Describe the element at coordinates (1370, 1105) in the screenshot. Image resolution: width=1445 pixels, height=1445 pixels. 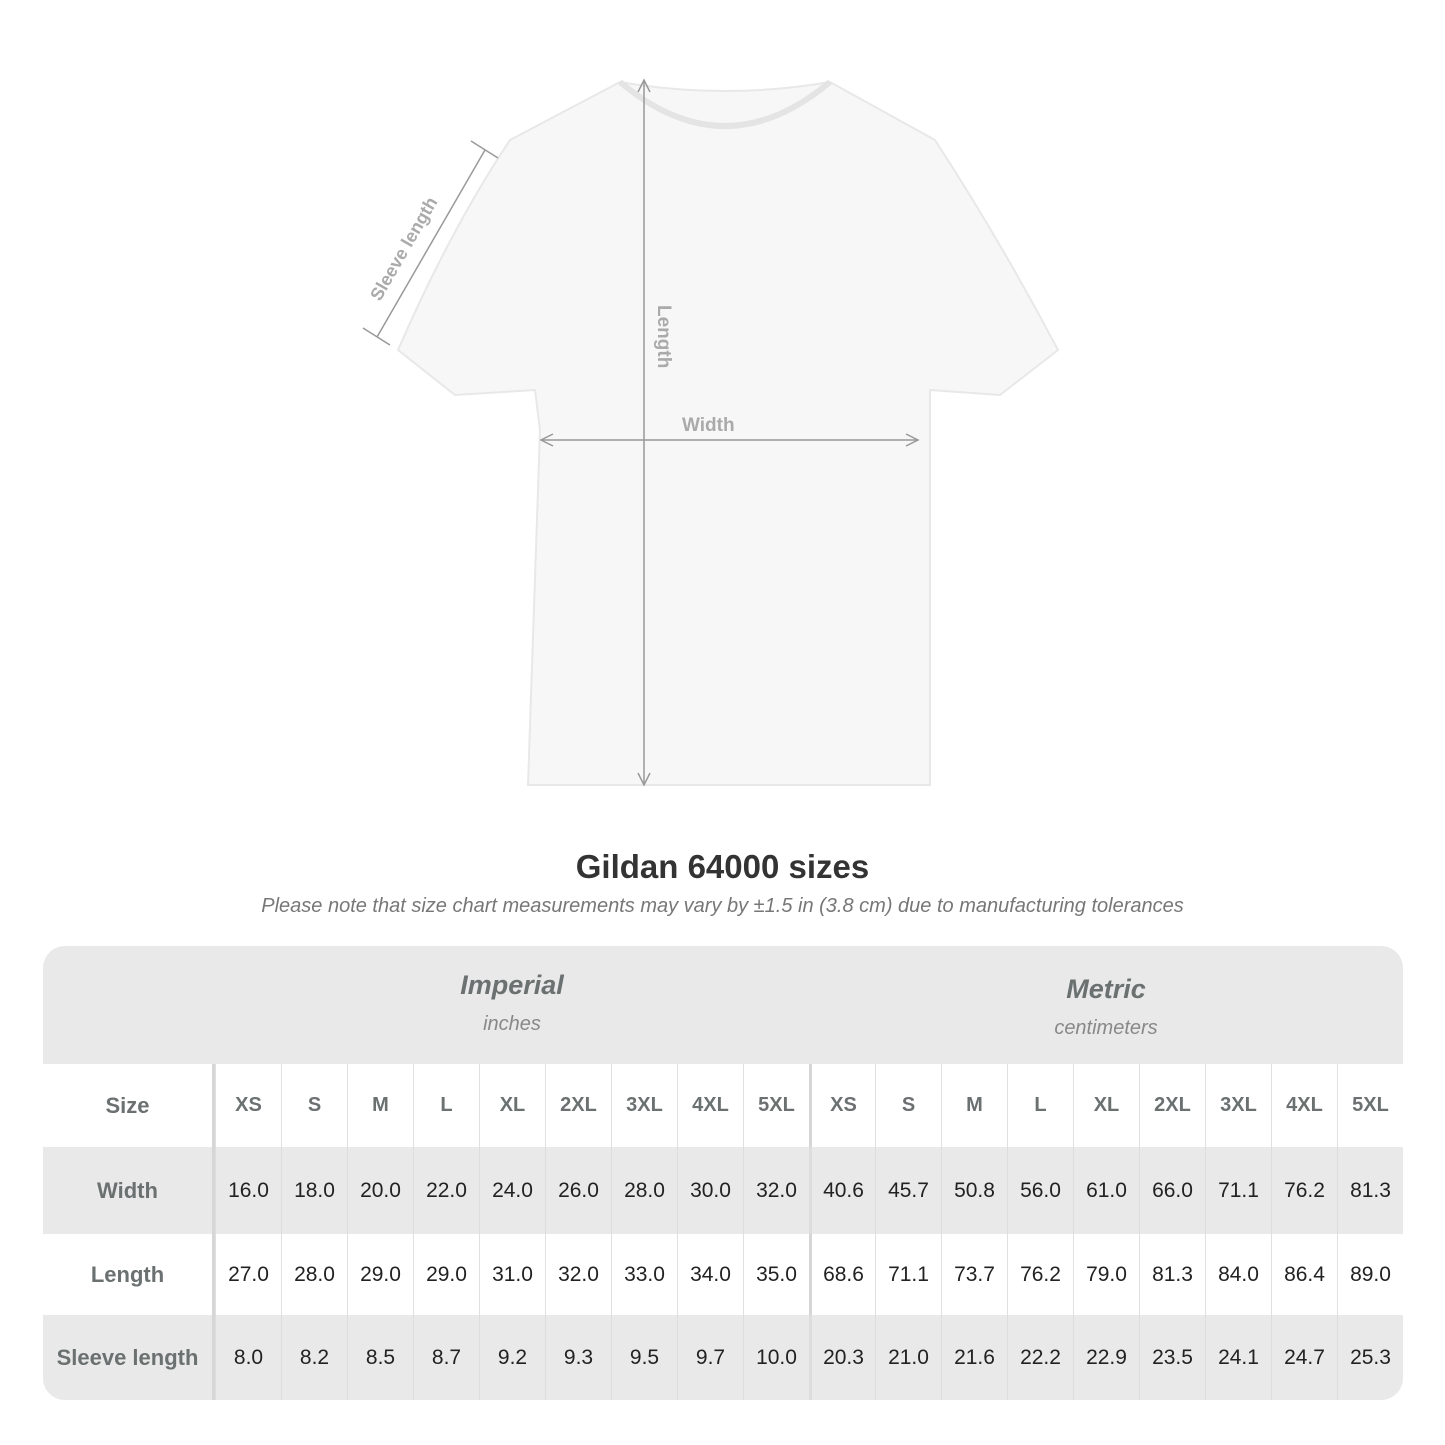
I see `metric-size-5XL: 5XL` at that location.